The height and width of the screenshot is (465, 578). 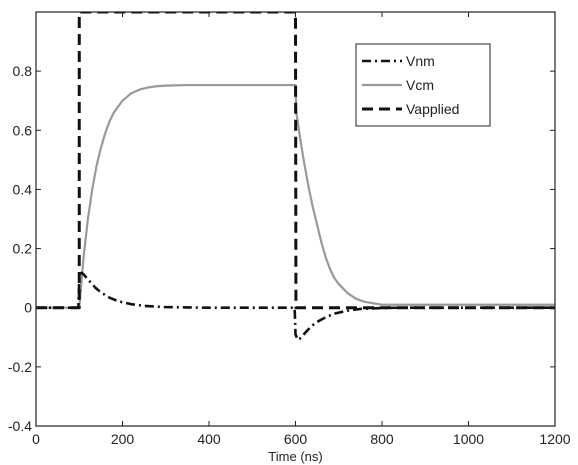 I want to click on legend-label-vcm: Vcm, so click(x=420, y=85).